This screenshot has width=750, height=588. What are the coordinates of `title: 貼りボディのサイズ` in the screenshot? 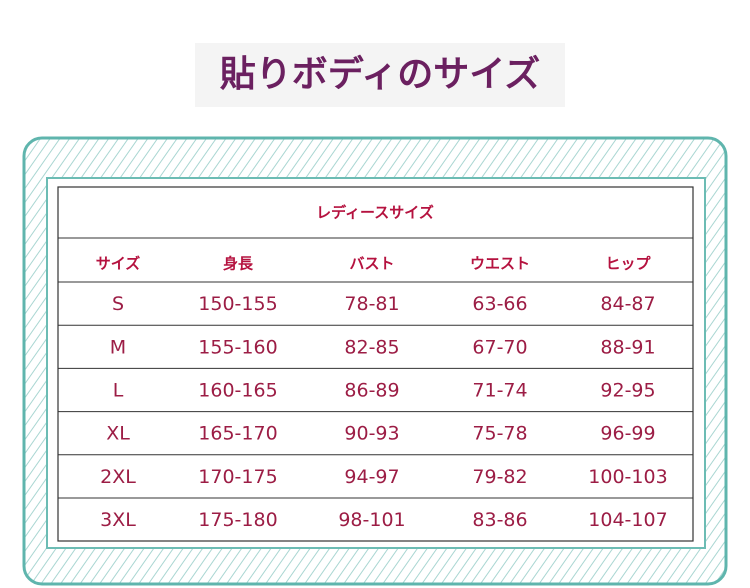 It's located at (380, 74).